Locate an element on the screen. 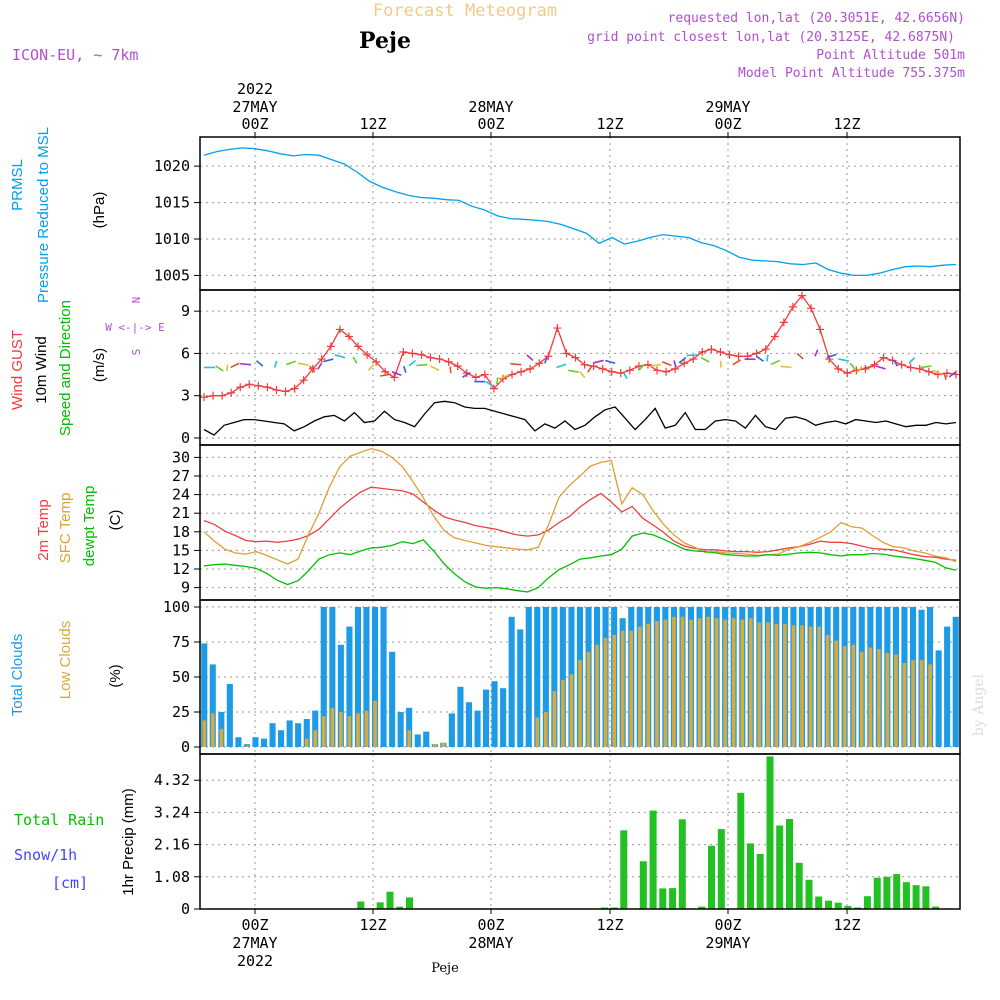 This screenshot has height=1000, width=1000. xtick-label-top: 00Z is located at coordinates (727, 124).